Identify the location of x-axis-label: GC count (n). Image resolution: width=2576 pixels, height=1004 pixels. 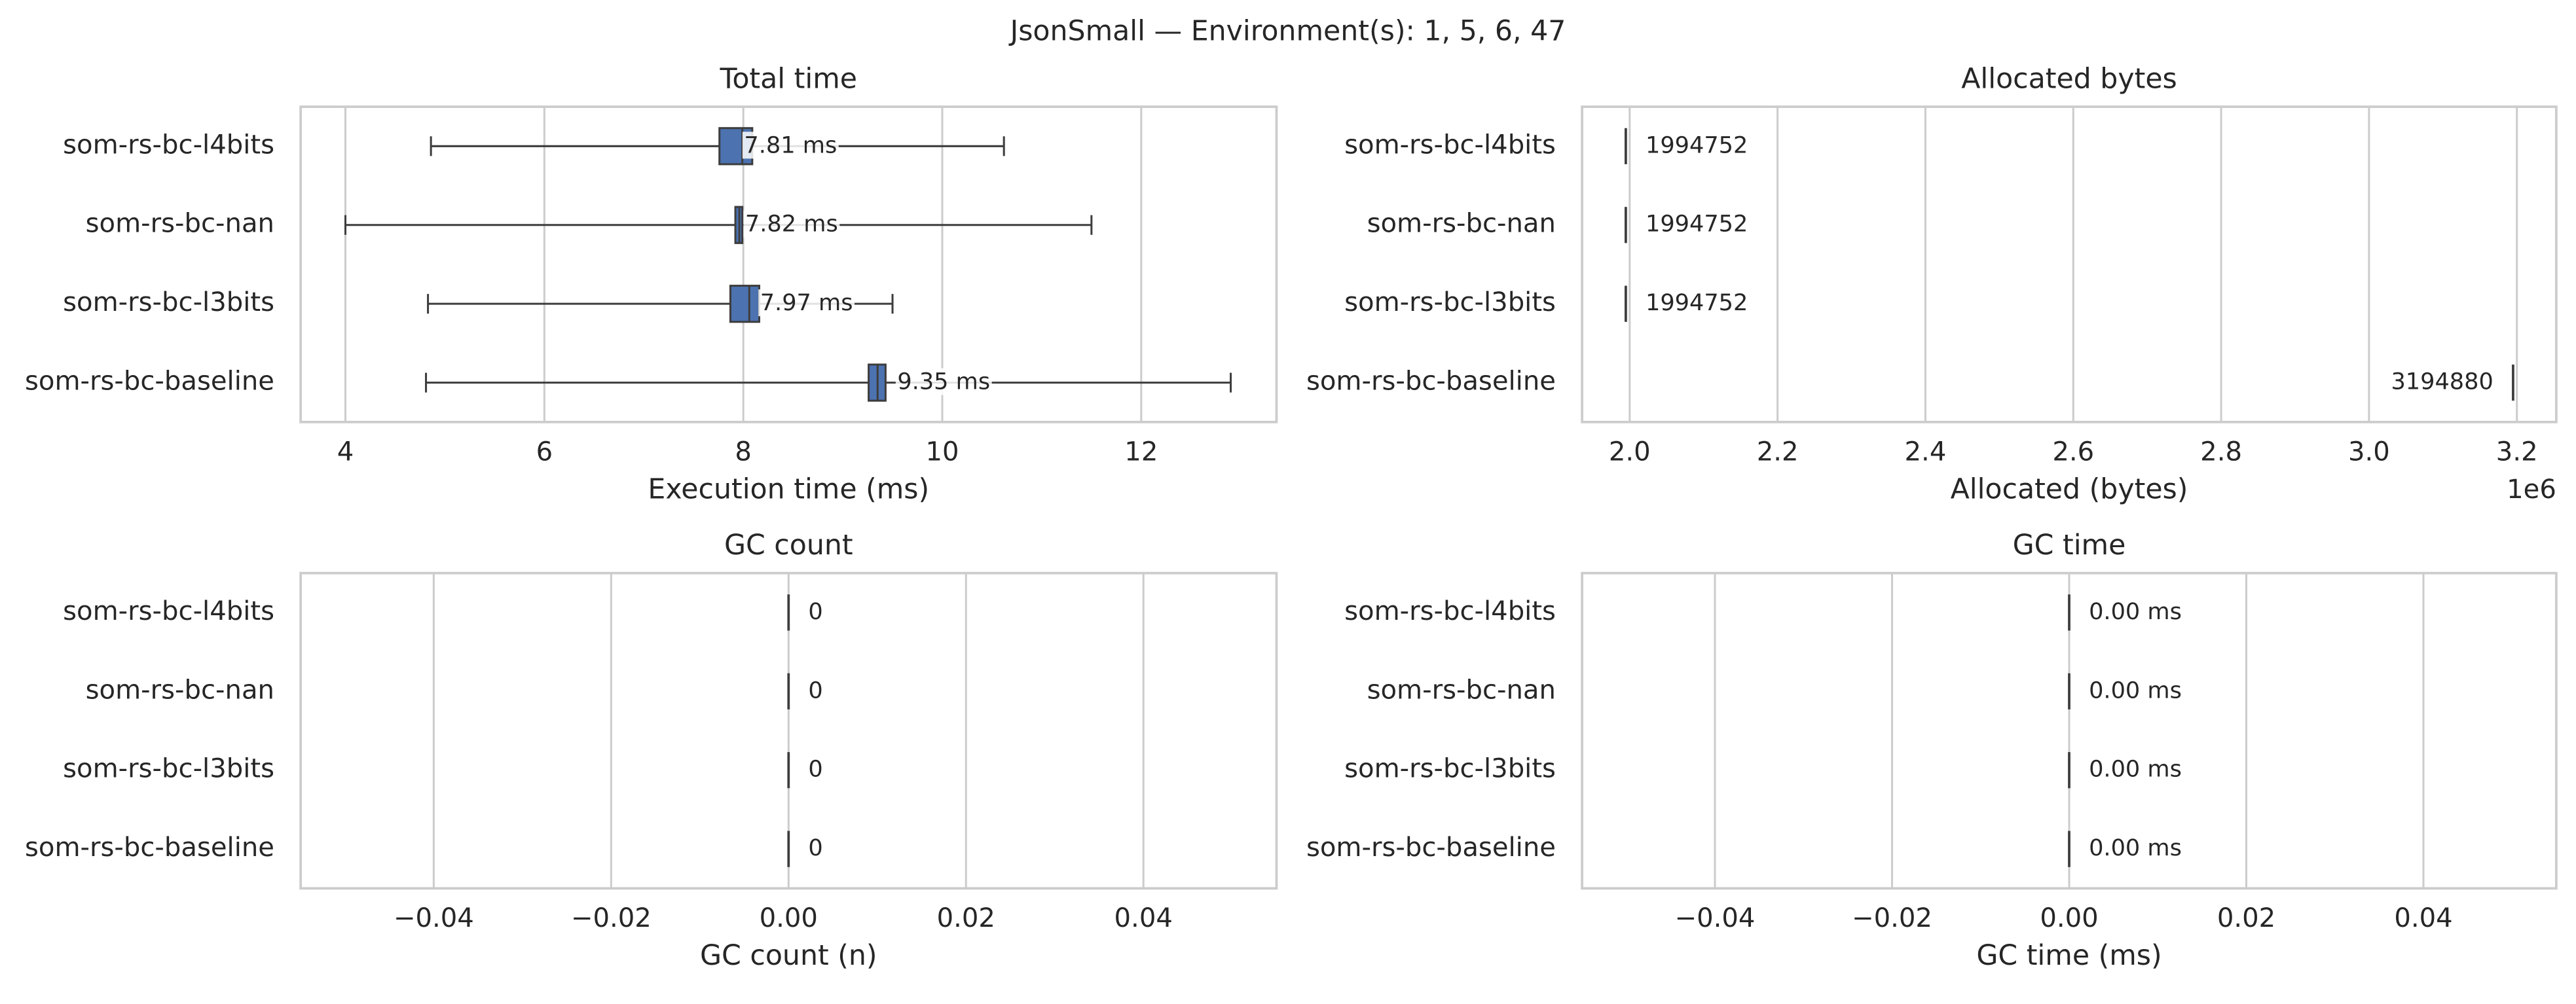
(788, 956).